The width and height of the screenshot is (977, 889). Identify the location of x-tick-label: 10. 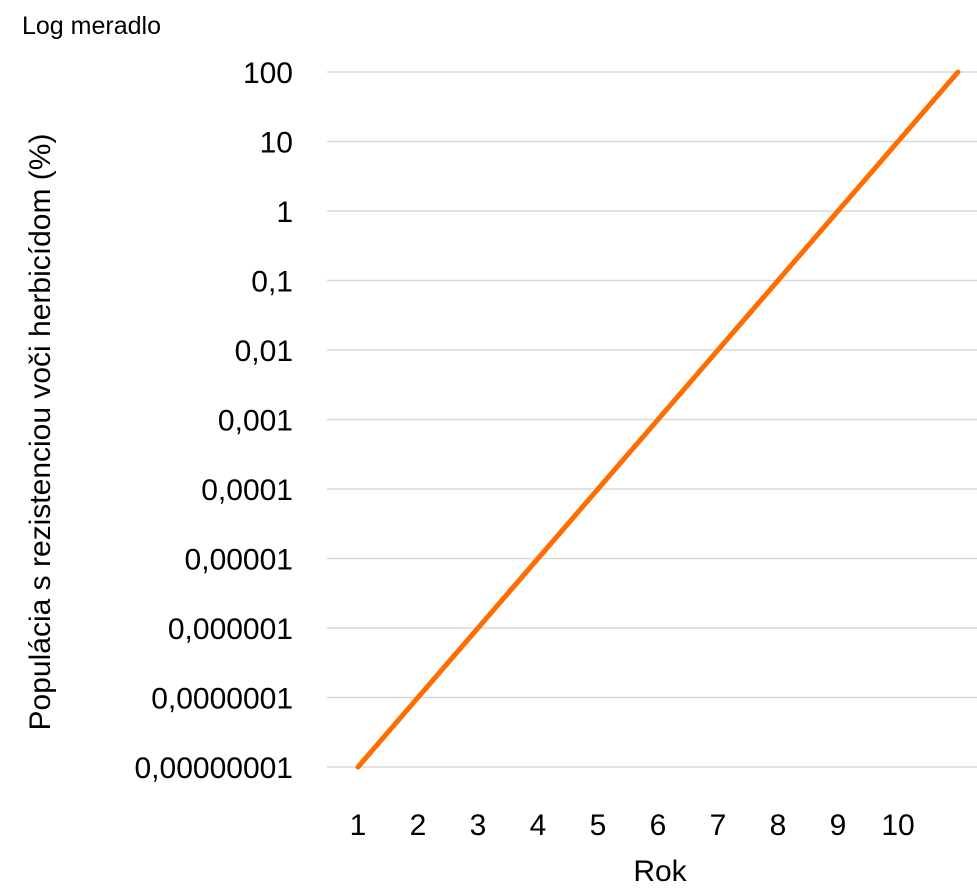
(897, 825).